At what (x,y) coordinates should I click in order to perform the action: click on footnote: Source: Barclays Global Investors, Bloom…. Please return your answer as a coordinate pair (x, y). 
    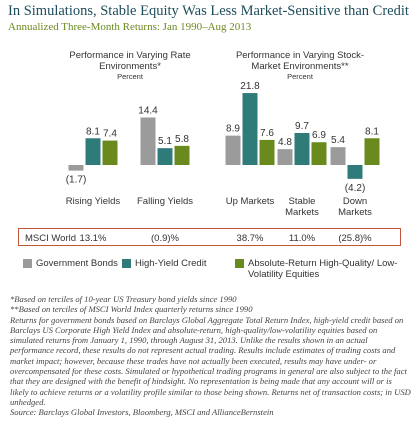
    Looking at the image, I should click on (142, 412).